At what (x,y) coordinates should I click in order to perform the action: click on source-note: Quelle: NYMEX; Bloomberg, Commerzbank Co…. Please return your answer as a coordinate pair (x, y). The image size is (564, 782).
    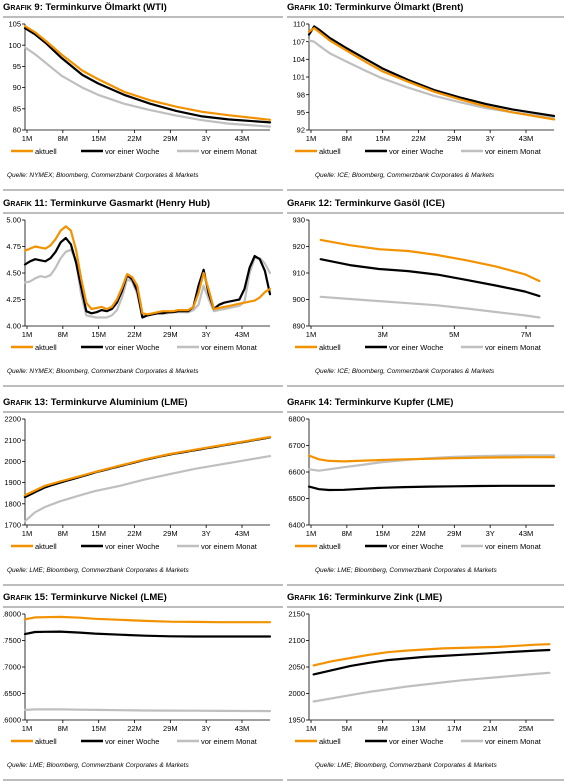
    Looking at the image, I should click on (103, 175).